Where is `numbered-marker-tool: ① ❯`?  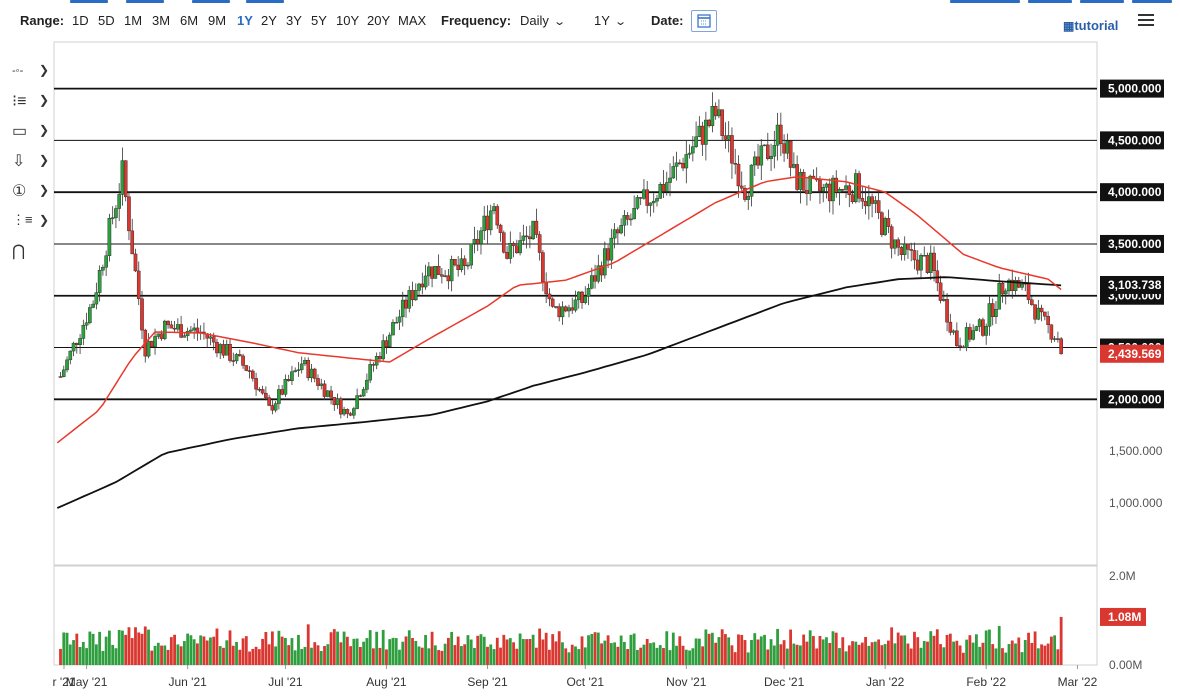
numbered-marker-tool: ① ❯ is located at coordinates (31, 193).